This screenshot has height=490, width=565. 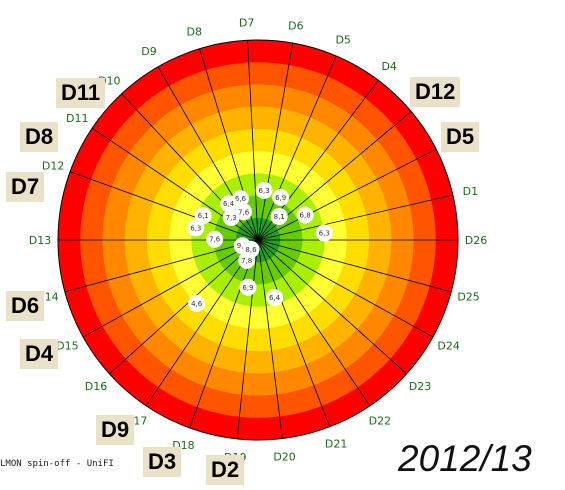 What do you see at coordinates (275, 141) in the screenshot?
I see `spoke-d6` at bounding box center [275, 141].